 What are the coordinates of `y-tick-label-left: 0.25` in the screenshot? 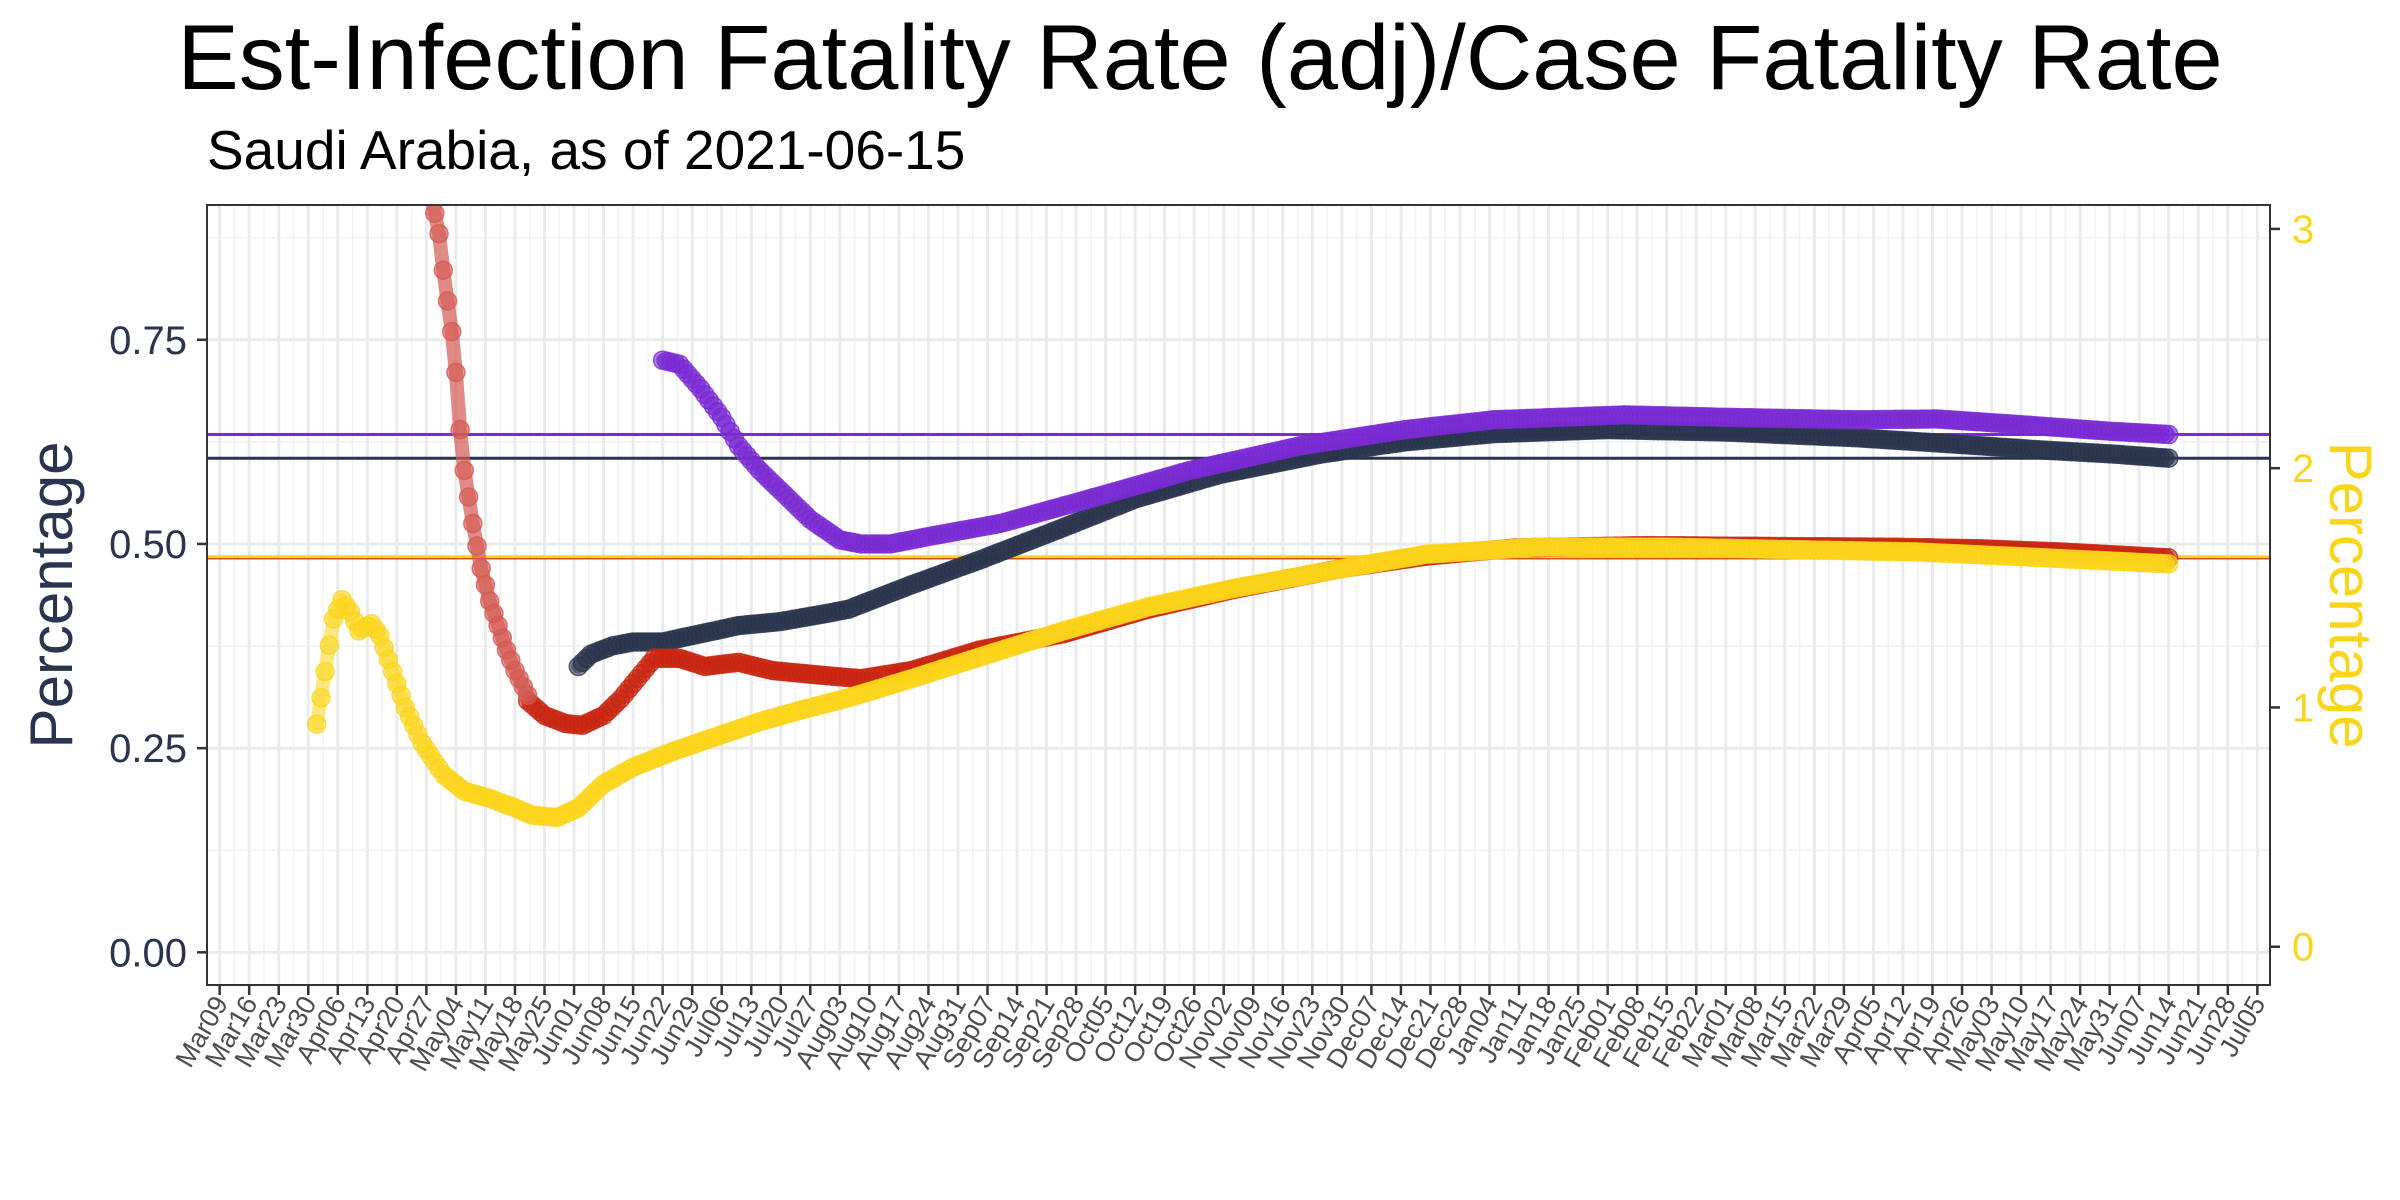 It's located at (148, 749).